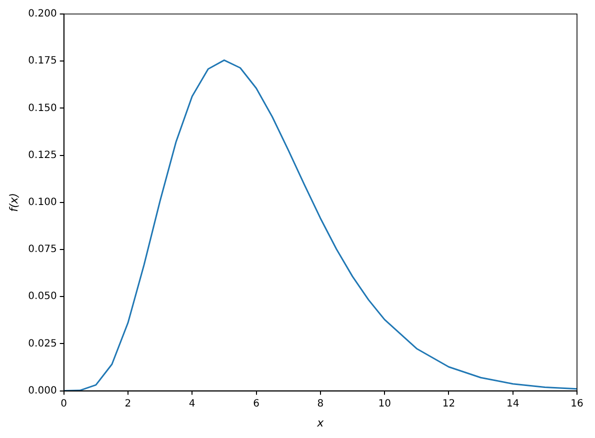  Describe the element at coordinates (384, 404) in the screenshot. I see `x-tick-label: 10` at that location.